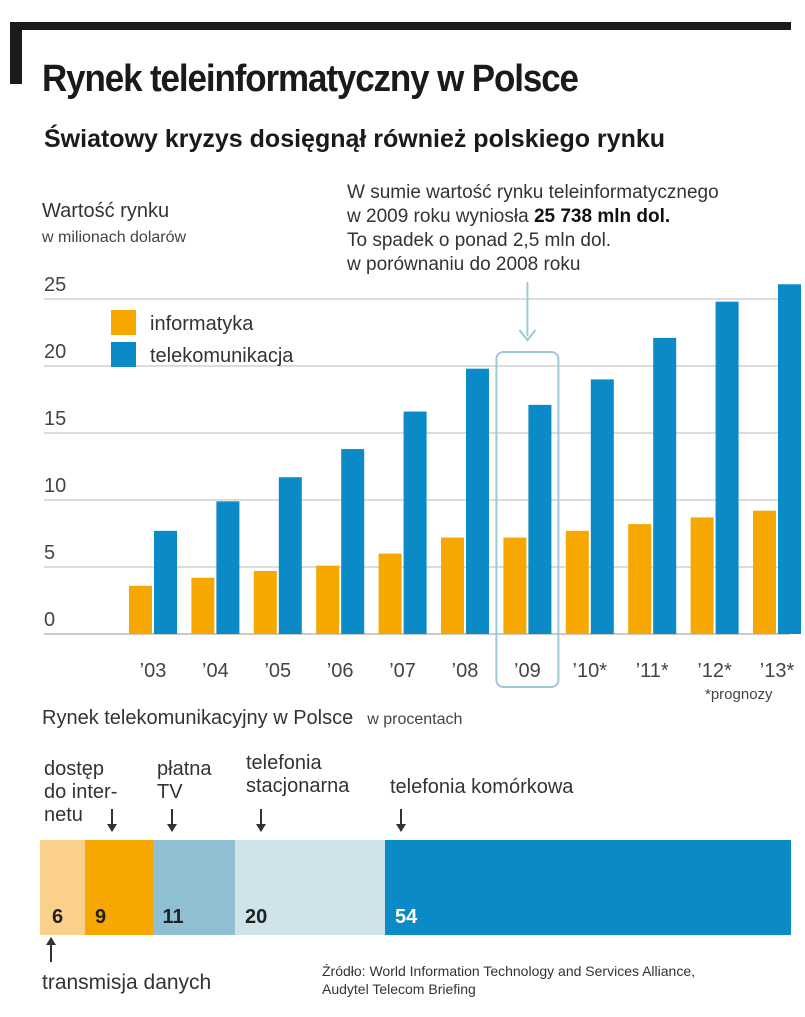 The image size is (805, 1017). I want to click on x-tick-label-10: ’13*, so click(777, 671).